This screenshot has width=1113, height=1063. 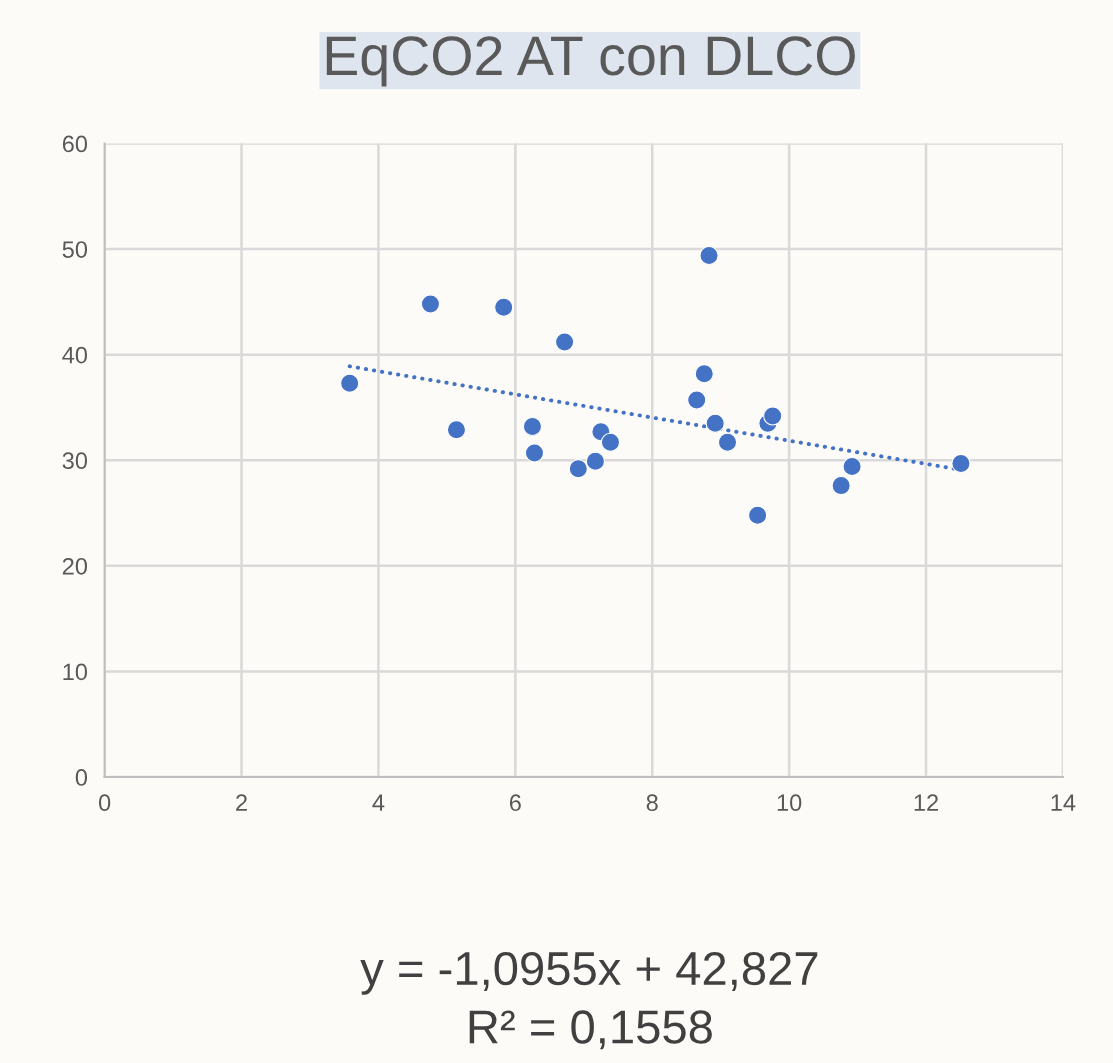 I want to click on x-tick-label: 6, so click(x=515, y=803).